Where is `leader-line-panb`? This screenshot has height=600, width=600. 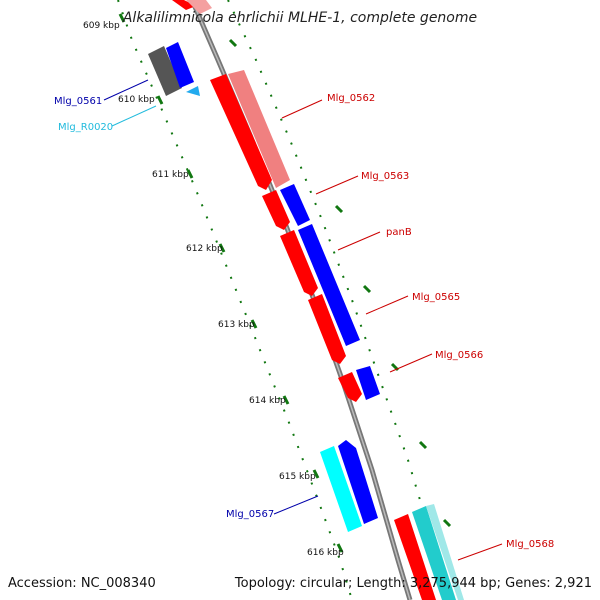 leader-line-panb is located at coordinates (359, 241).